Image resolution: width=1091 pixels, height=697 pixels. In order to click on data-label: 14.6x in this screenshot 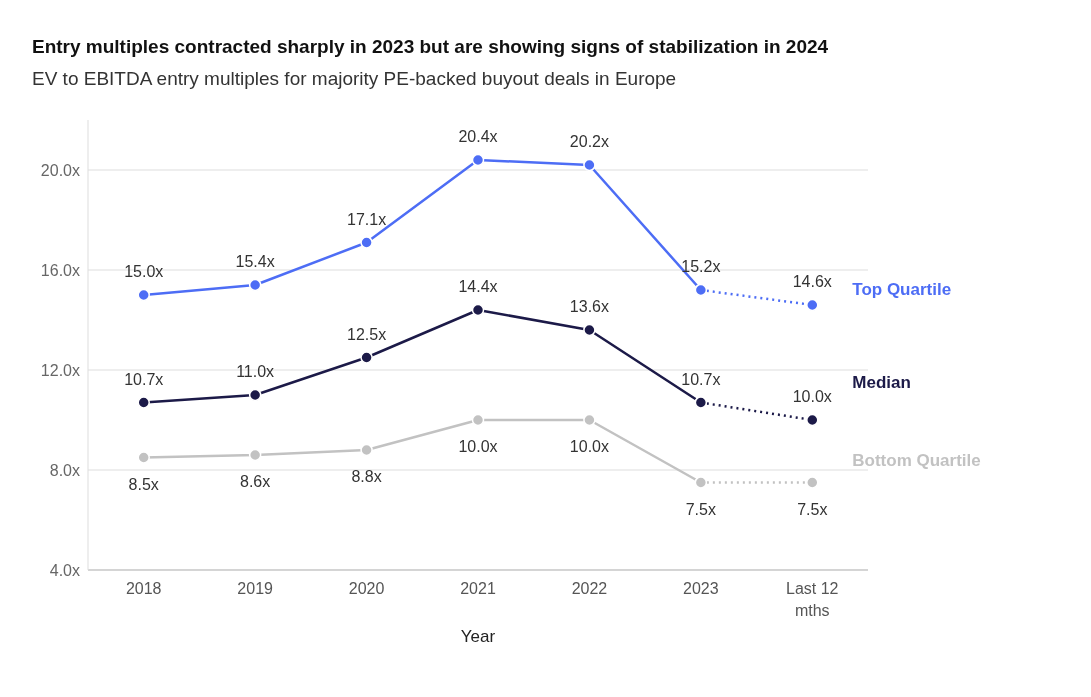, I will do `click(812, 281)`.